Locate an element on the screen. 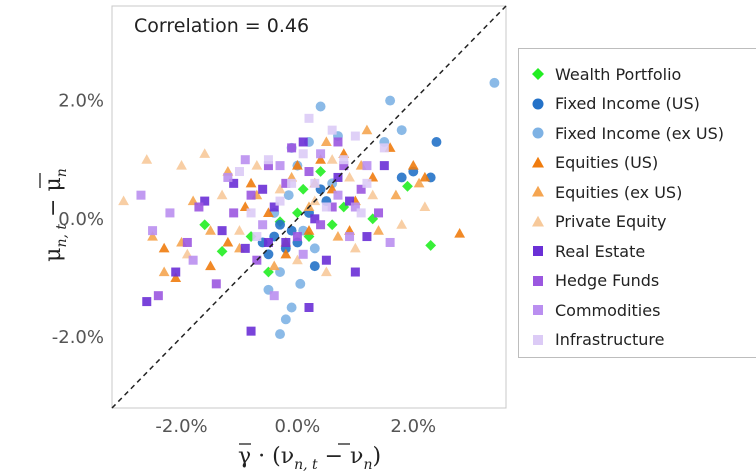 This screenshot has height=475, width=756. x-tick-label: 0.0% is located at coordinates (298, 426).